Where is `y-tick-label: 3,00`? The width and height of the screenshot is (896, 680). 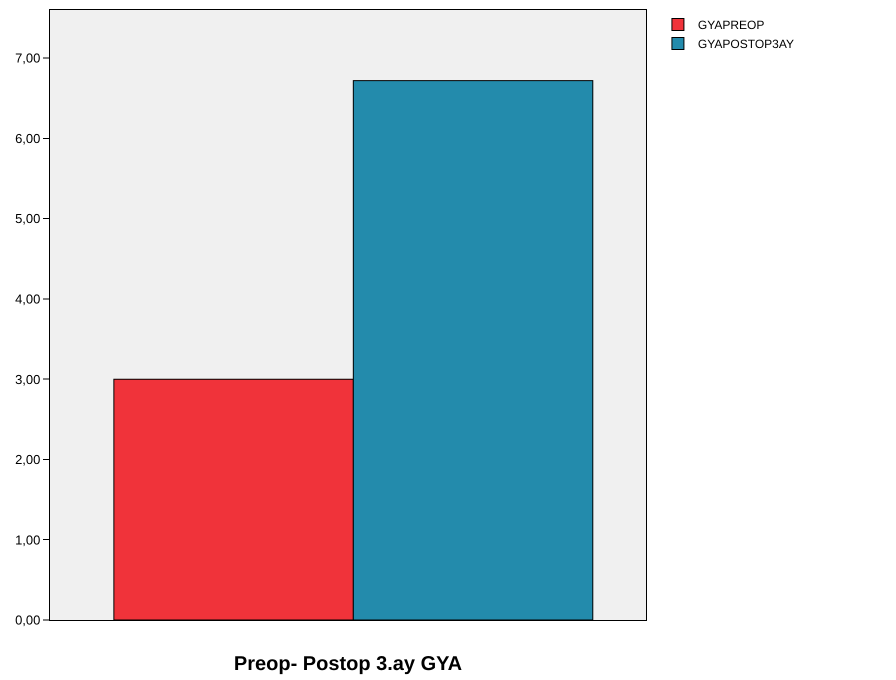
y-tick-label: 3,00 is located at coordinates (27, 379).